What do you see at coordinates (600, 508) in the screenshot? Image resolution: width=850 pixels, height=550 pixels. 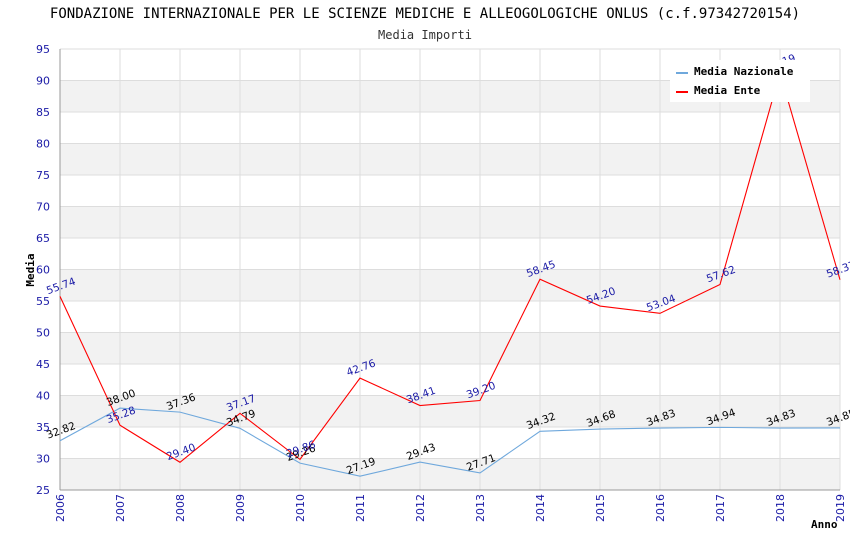 I see `x-tick-label: 2015` at bounding box center [600, 508].